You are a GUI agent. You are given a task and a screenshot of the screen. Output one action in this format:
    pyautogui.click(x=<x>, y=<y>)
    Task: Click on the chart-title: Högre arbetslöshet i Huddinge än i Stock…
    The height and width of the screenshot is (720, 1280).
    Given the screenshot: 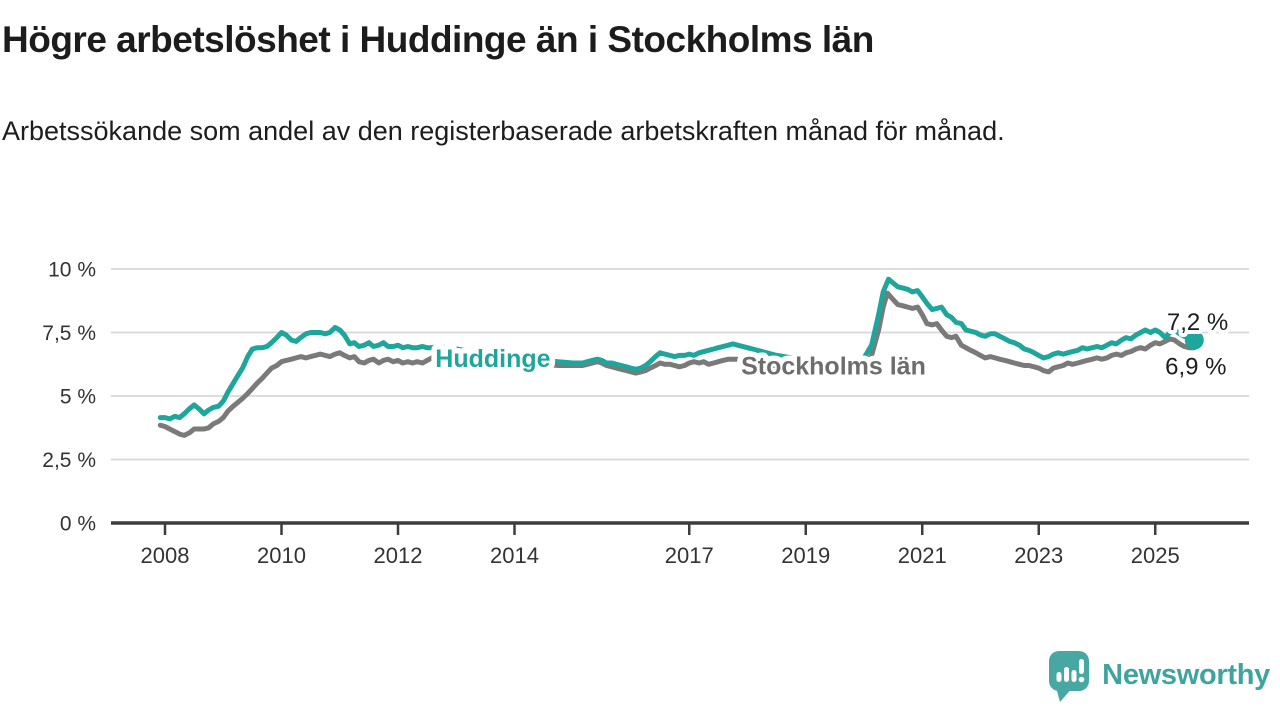 What is the action you would take?
    pyautogui.click(x=438, y=39)
    